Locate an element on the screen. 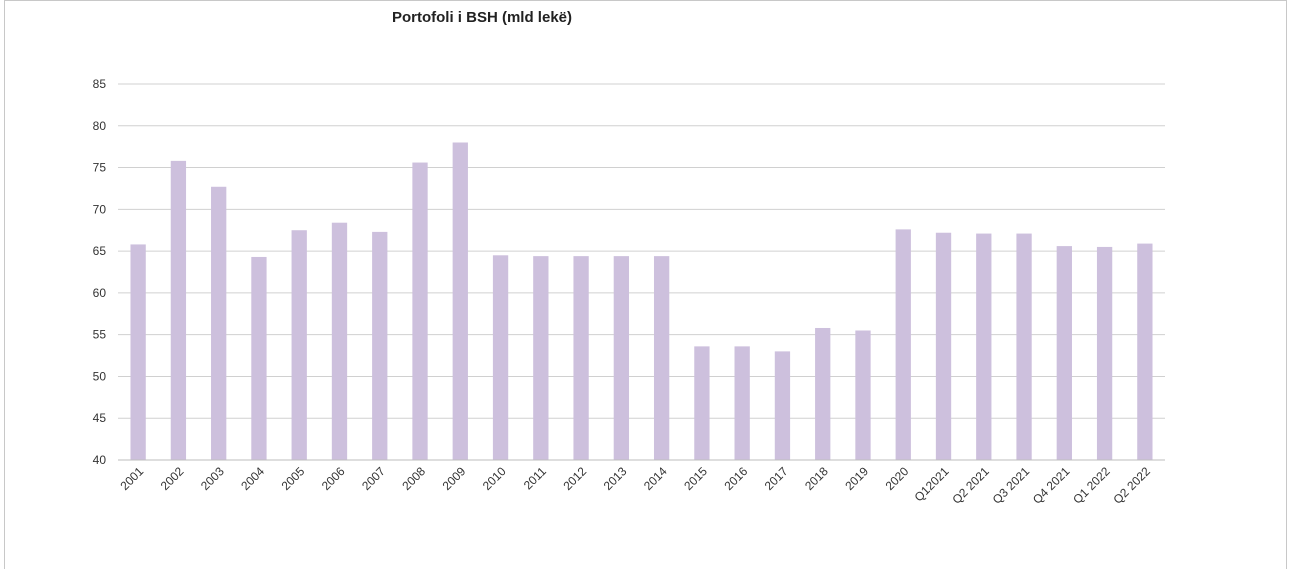 The image size is (1289, 569). x-tick-label: 2007 is located at coordinates (373, 478).